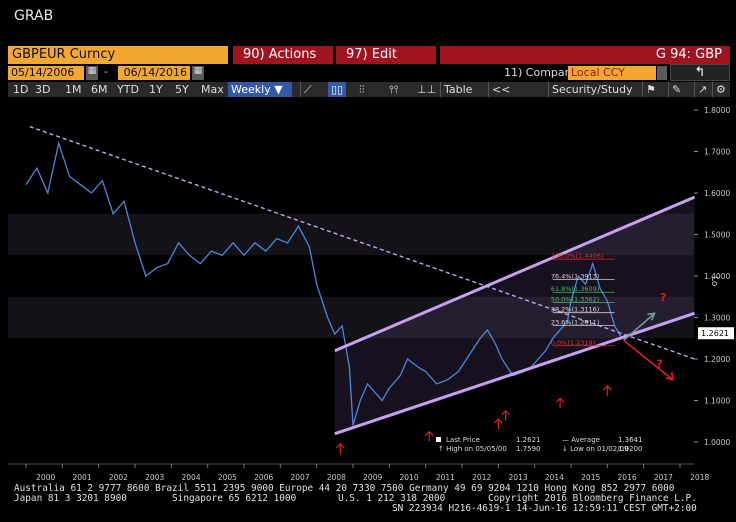 Image resolution: width=736 pixels, height=522 pixels. Describe the element at coordinates (154, 477) in the screenshot. I see `x-tick-label: 2003` at that location.